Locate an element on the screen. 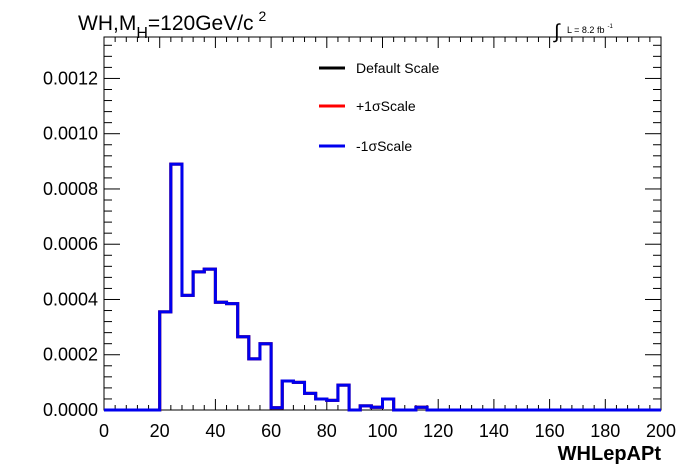 The width and height of the screenshot is (696, 472). chart-title: WH,MH=120GeV/c 2 is located at coordinates (172, 25).